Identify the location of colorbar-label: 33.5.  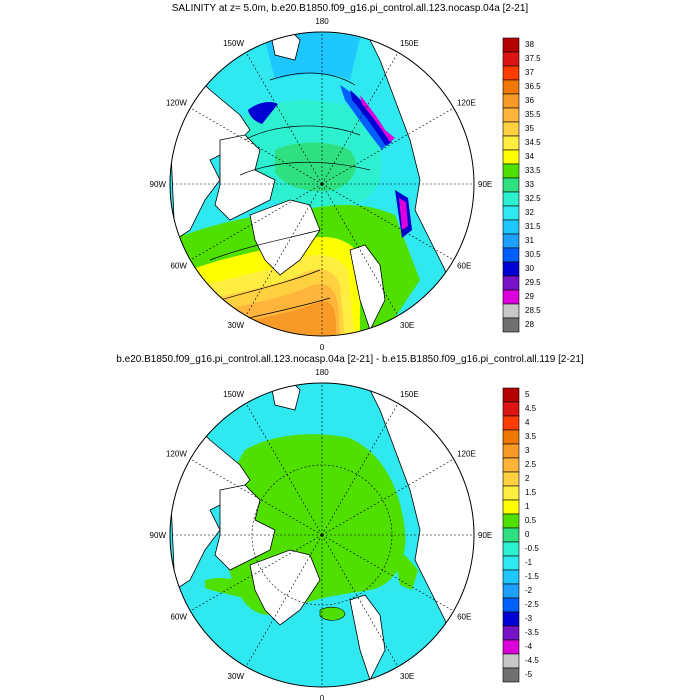
(533, 170).